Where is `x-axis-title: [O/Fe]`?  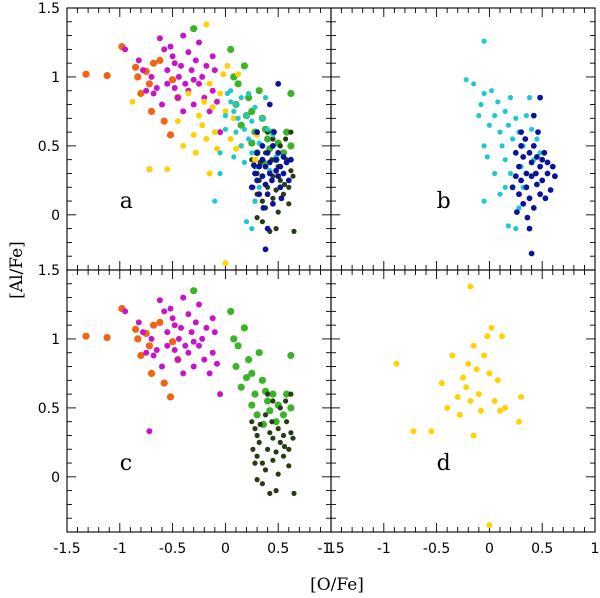
x-axis-title: [O/Fe] is located at coordinates (337, 585).